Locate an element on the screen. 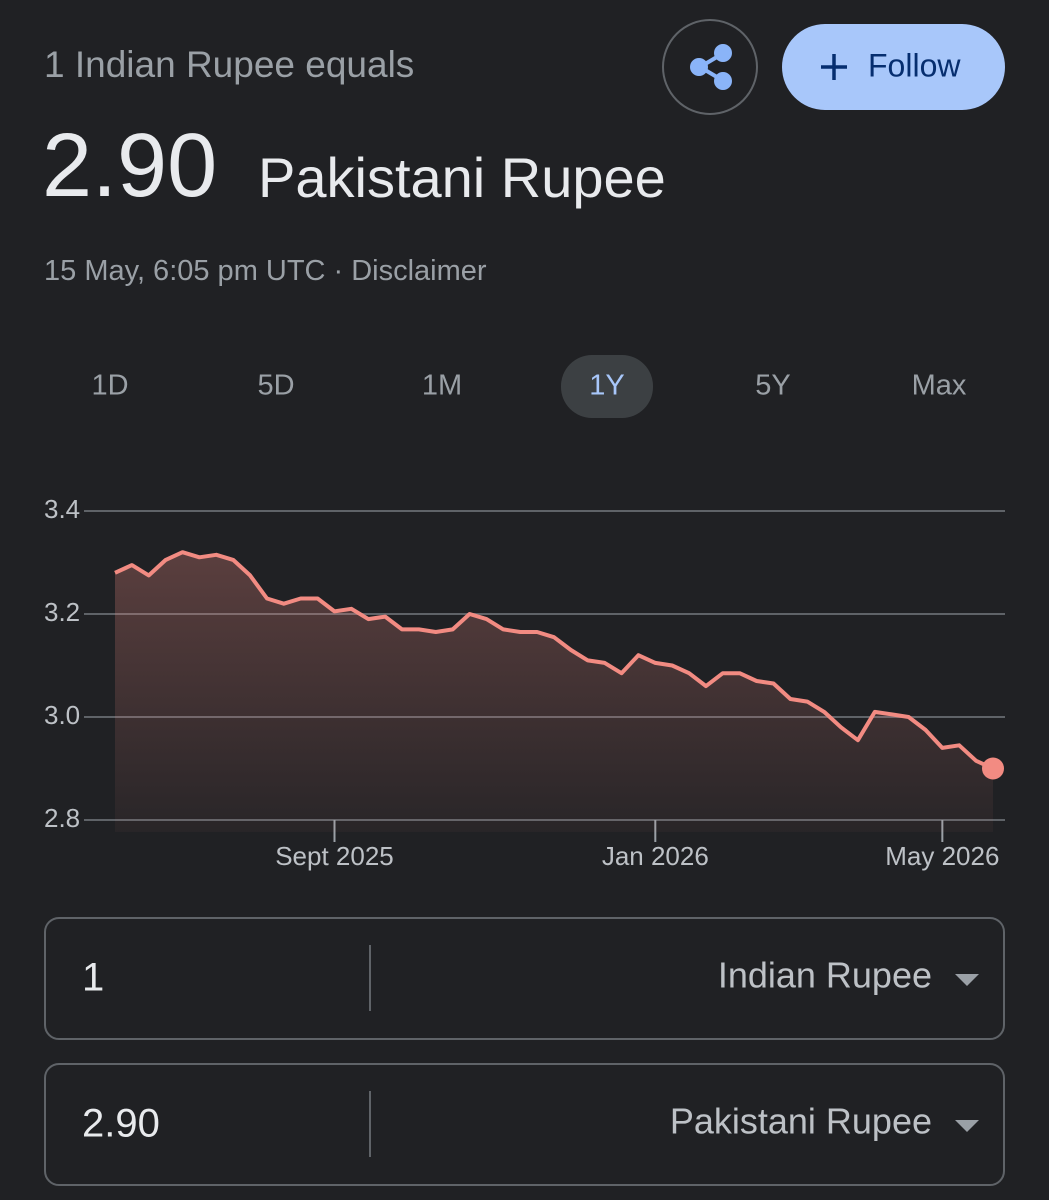 This screenshot has height=1200, width=1049. x-tick-label: Jan 2026 is located at coordinates (655, 856).